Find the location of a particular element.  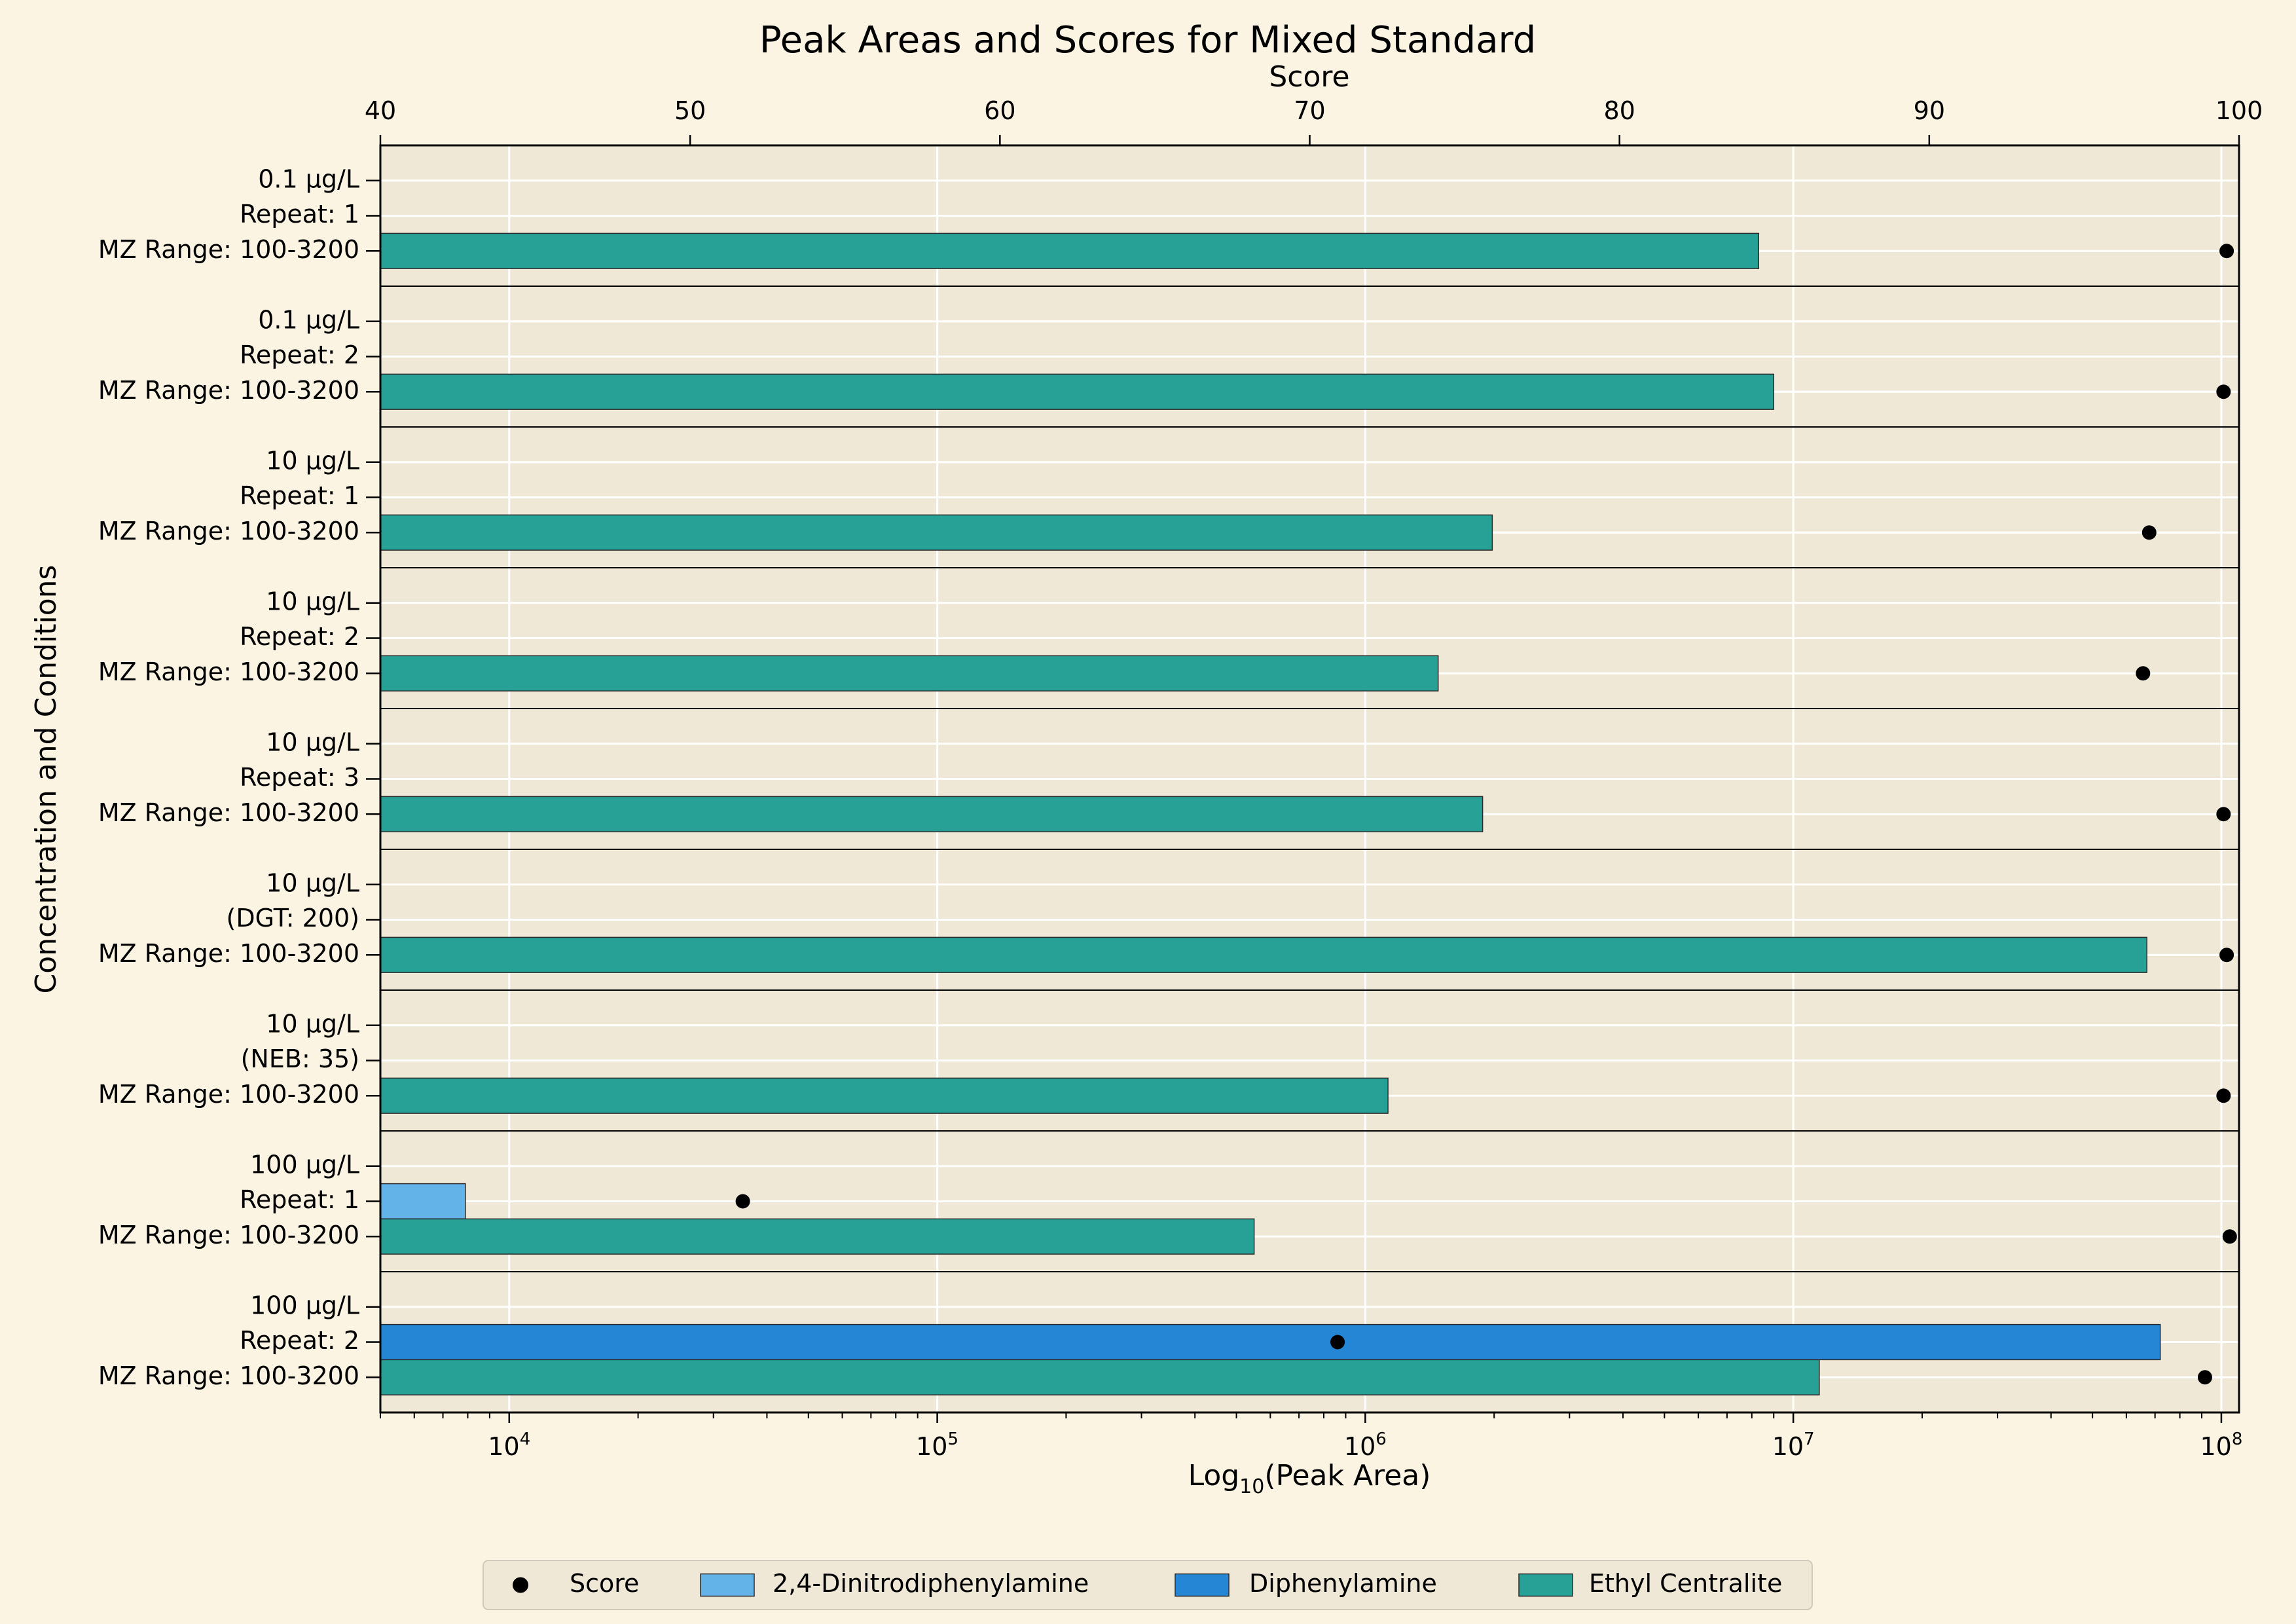

x-top-tick-label: 80 is located at coordinates (1619, 110).